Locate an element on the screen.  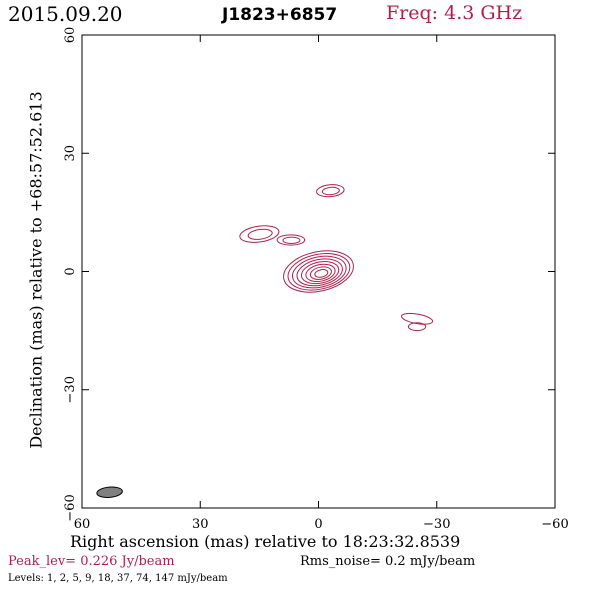
contour-jet-knot-ne is located at coordinates (260, 234).